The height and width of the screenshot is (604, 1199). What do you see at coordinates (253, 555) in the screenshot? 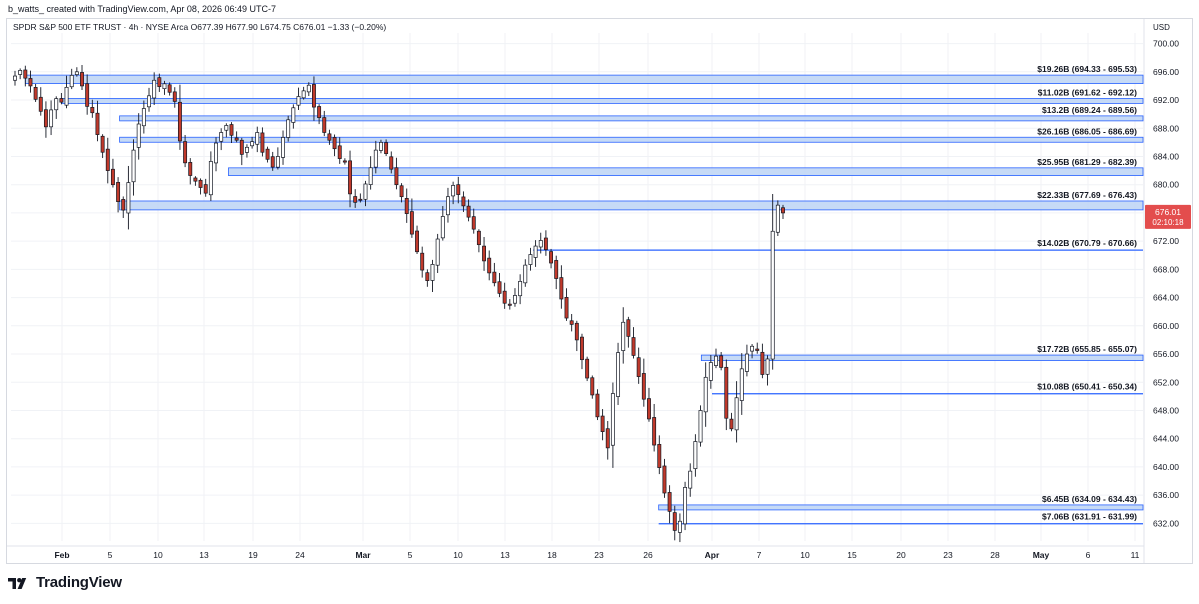
I see `time-tick-label: 19` at bounding box center [253, 555].